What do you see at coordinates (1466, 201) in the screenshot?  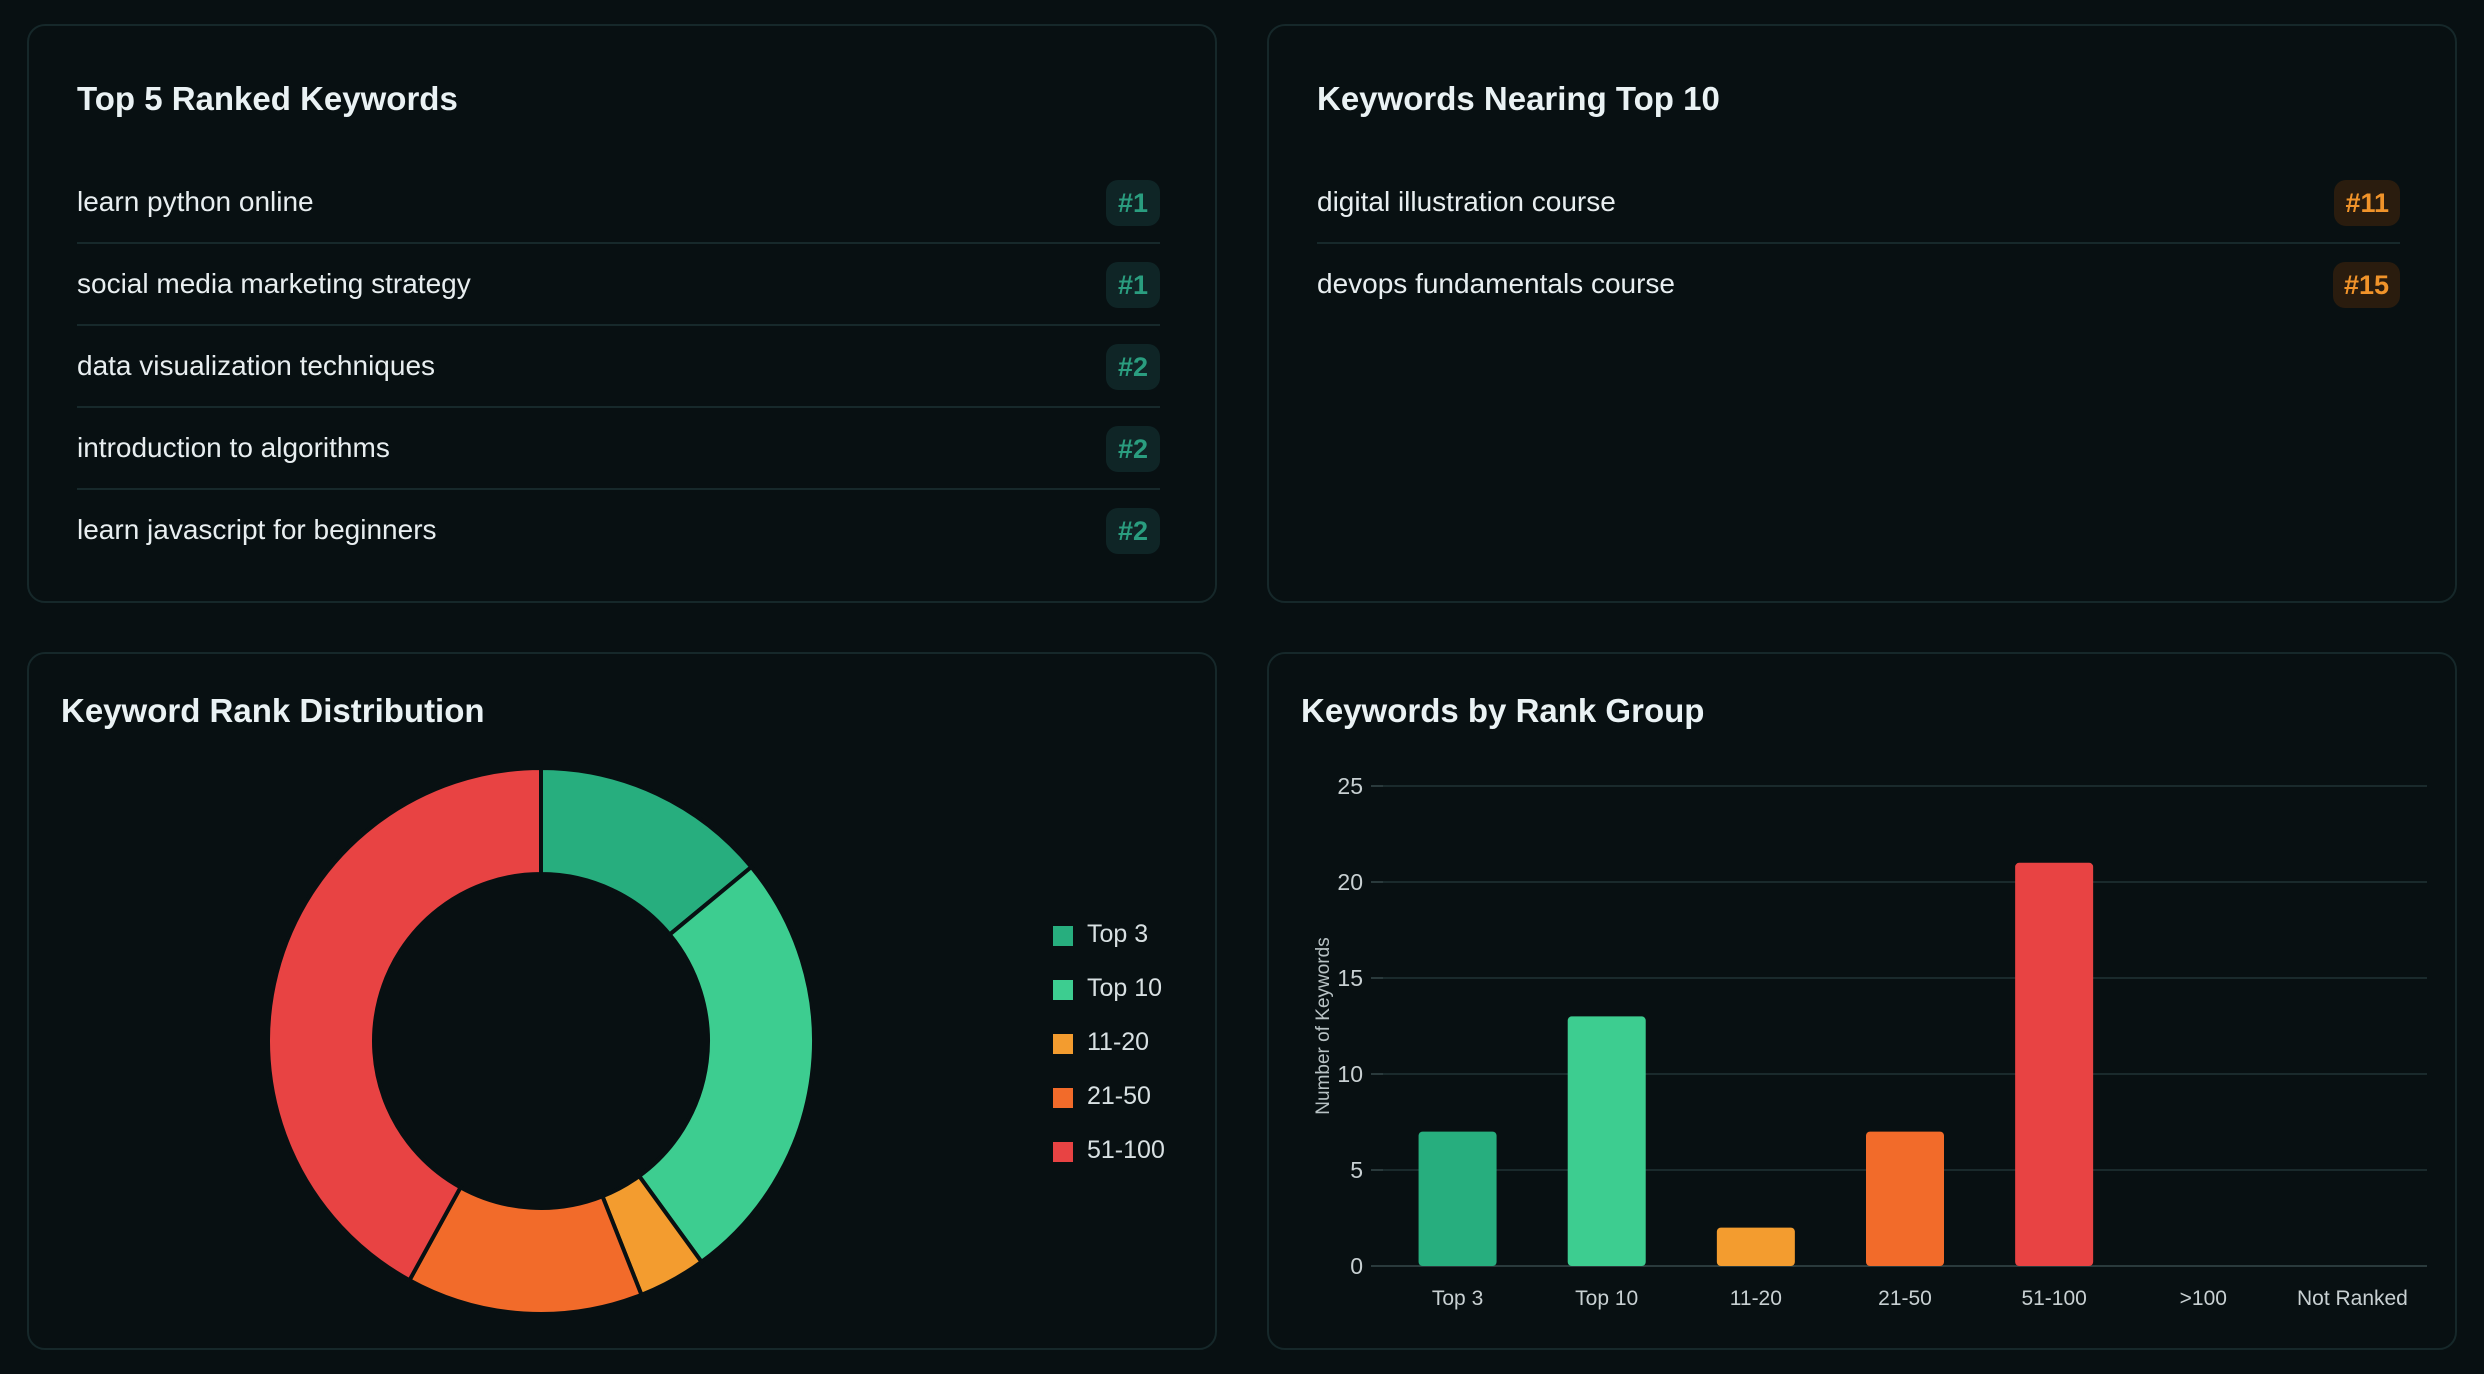 I see `keyword-text: digital illustration course` at bounding box center [1466, 201].